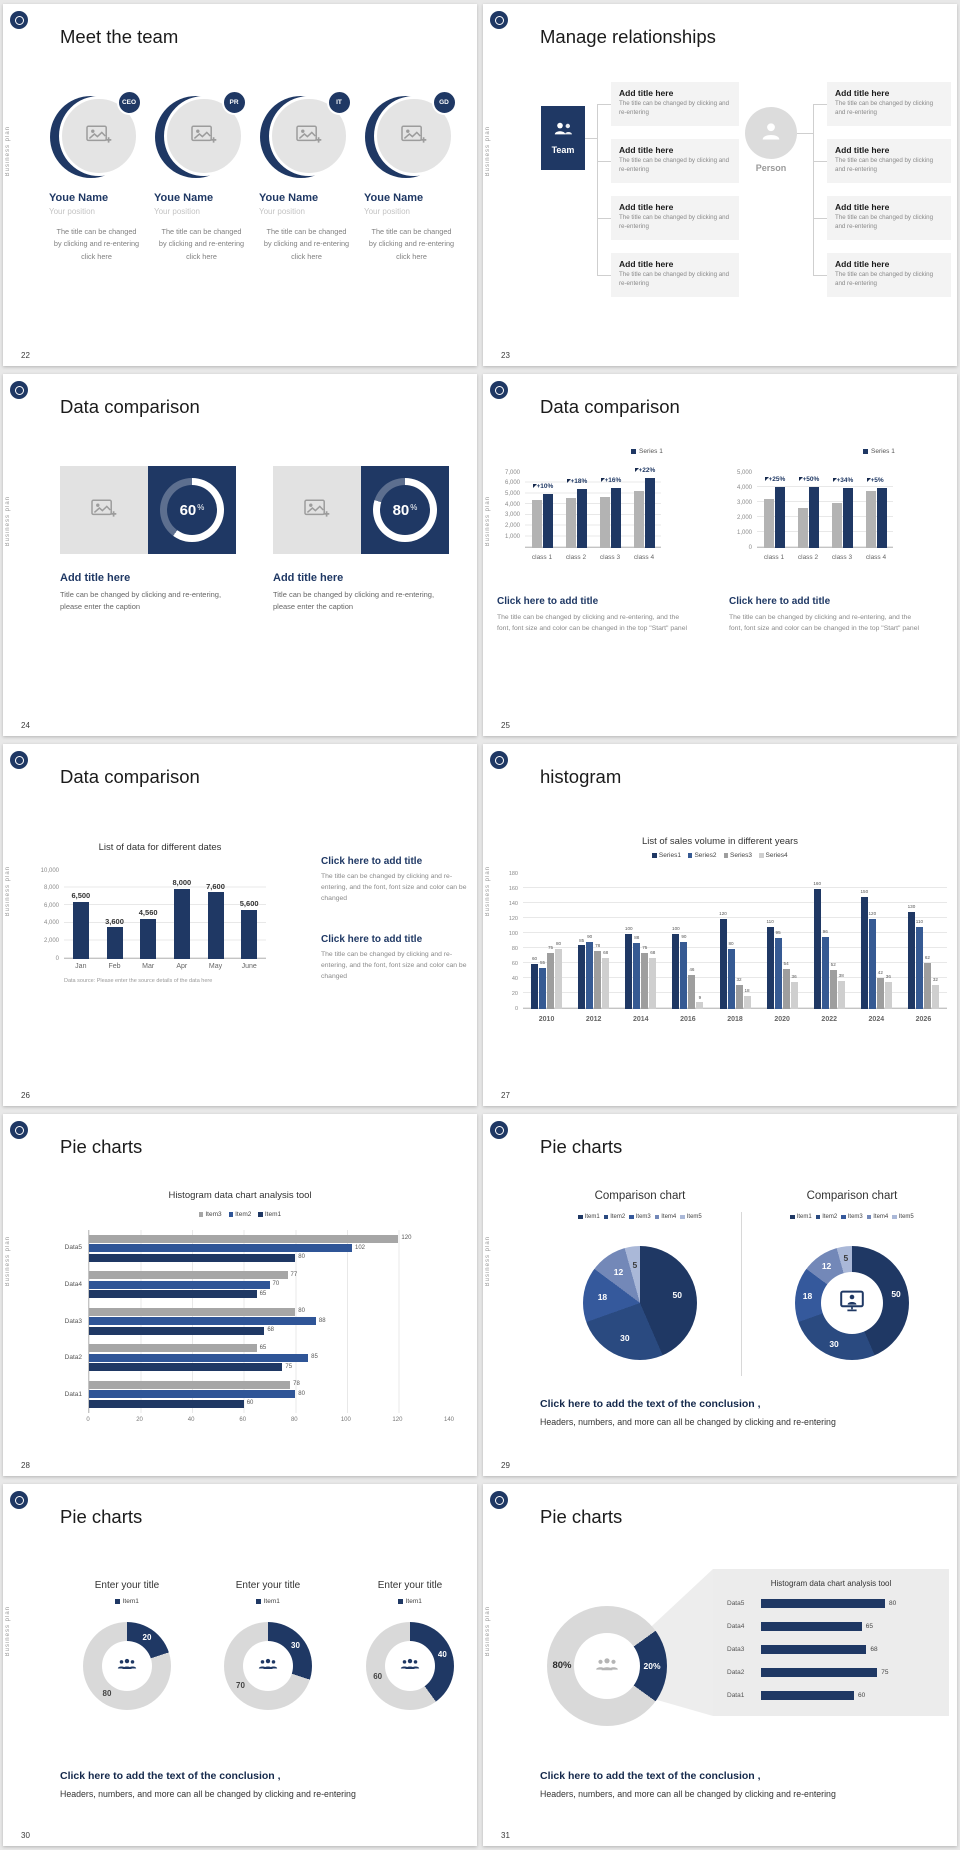 Image resolution: width=960 pixels, height=1850 pixels. Describe the element at coordinates (879, 451) in the screenshot. I see `chart-legend: Series 1` at that location.